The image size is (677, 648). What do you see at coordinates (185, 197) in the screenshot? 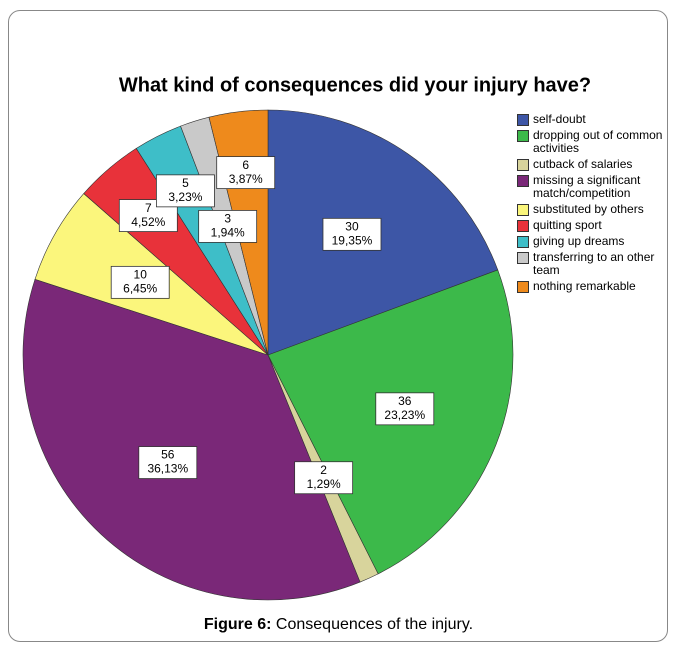
I see `percent-label: 3,23%` at bounding box center [185, 197].